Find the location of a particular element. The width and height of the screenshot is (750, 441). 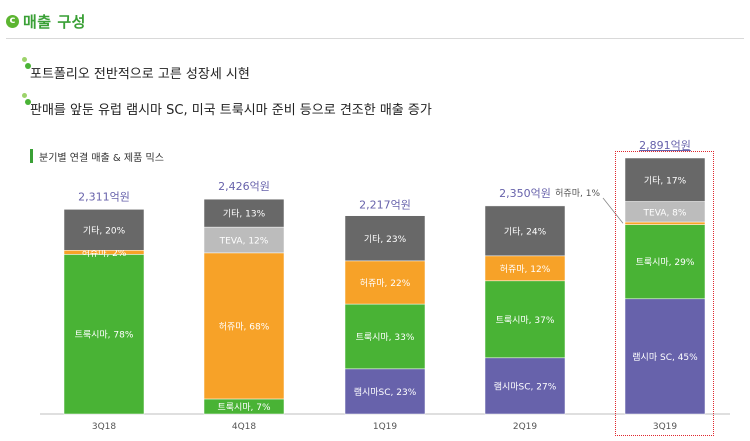

bar-segment-teva is located at coordinates (244, 240).